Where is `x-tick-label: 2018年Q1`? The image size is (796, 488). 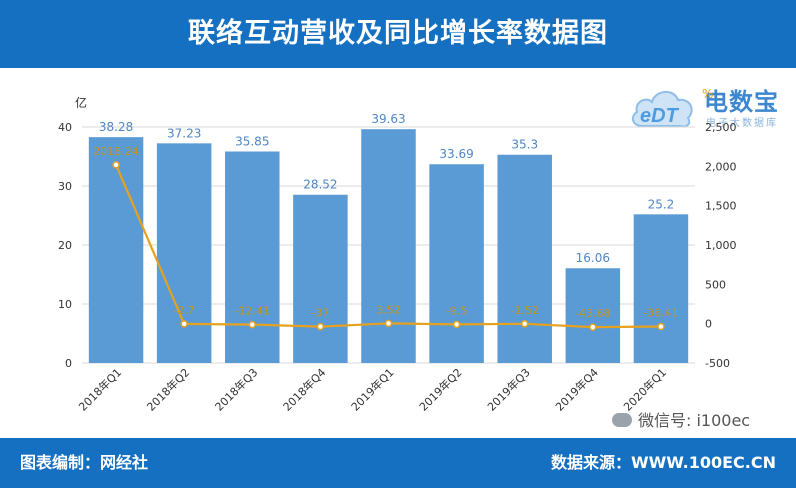
x-tick-label: 2018年Q1 is located at coordinates (100, 389).